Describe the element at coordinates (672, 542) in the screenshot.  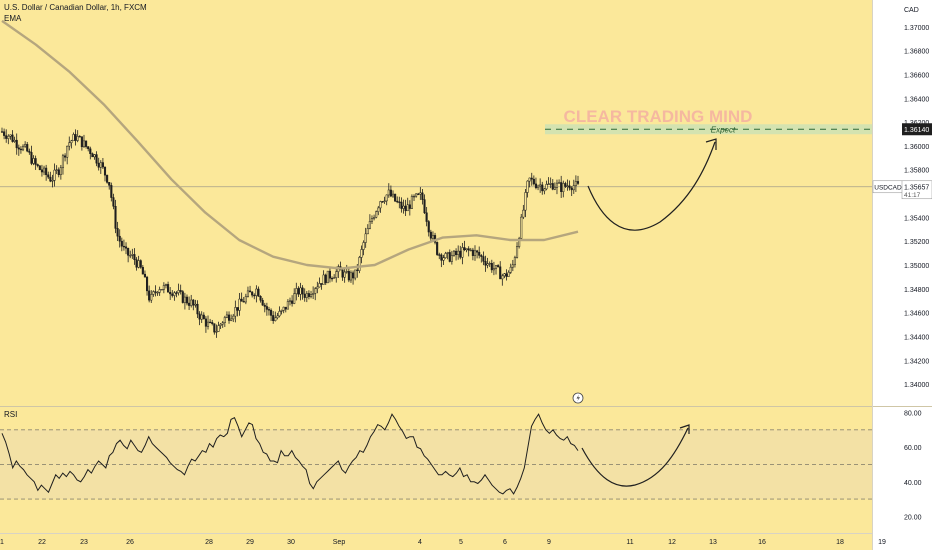
I see `time-axis-label: 12` at that location.